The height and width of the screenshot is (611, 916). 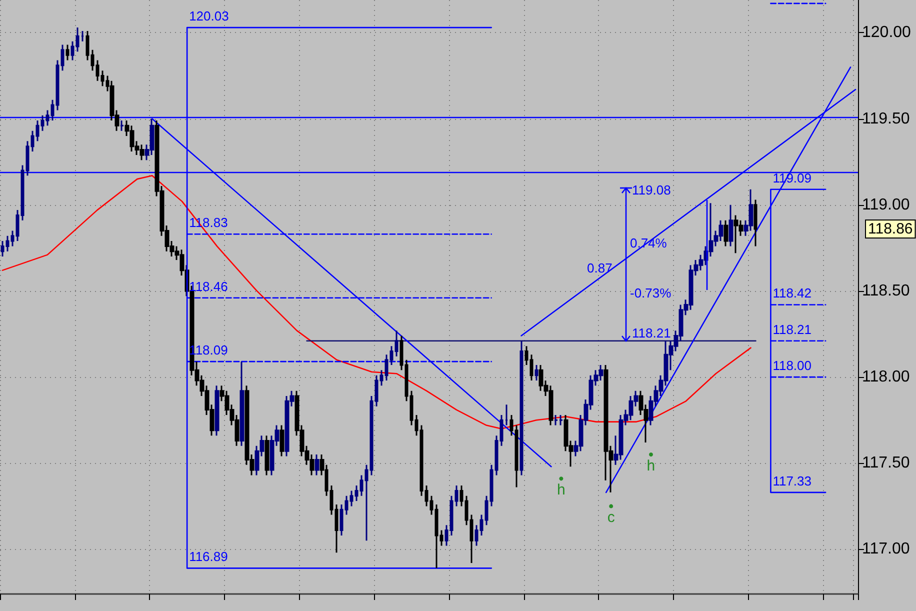 What do you see at coordinates (886, 119) in the screenshot?
I see `y-tick-label: 119.50` at bounding box center [886, 119].